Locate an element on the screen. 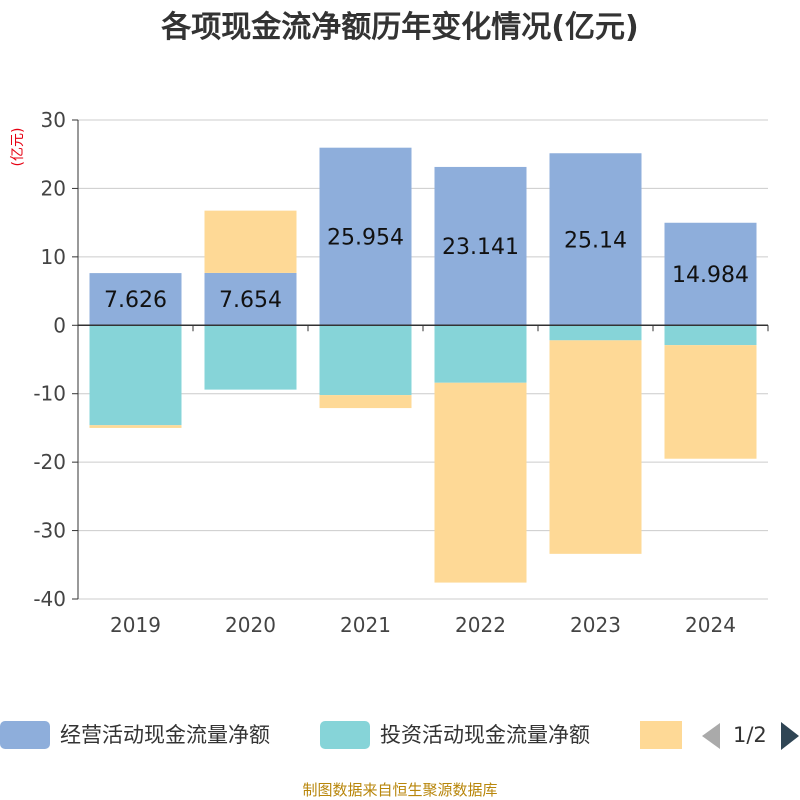 The image size is (800, 800). x-tick-label: 2019 is located at coordinates (135, 625).